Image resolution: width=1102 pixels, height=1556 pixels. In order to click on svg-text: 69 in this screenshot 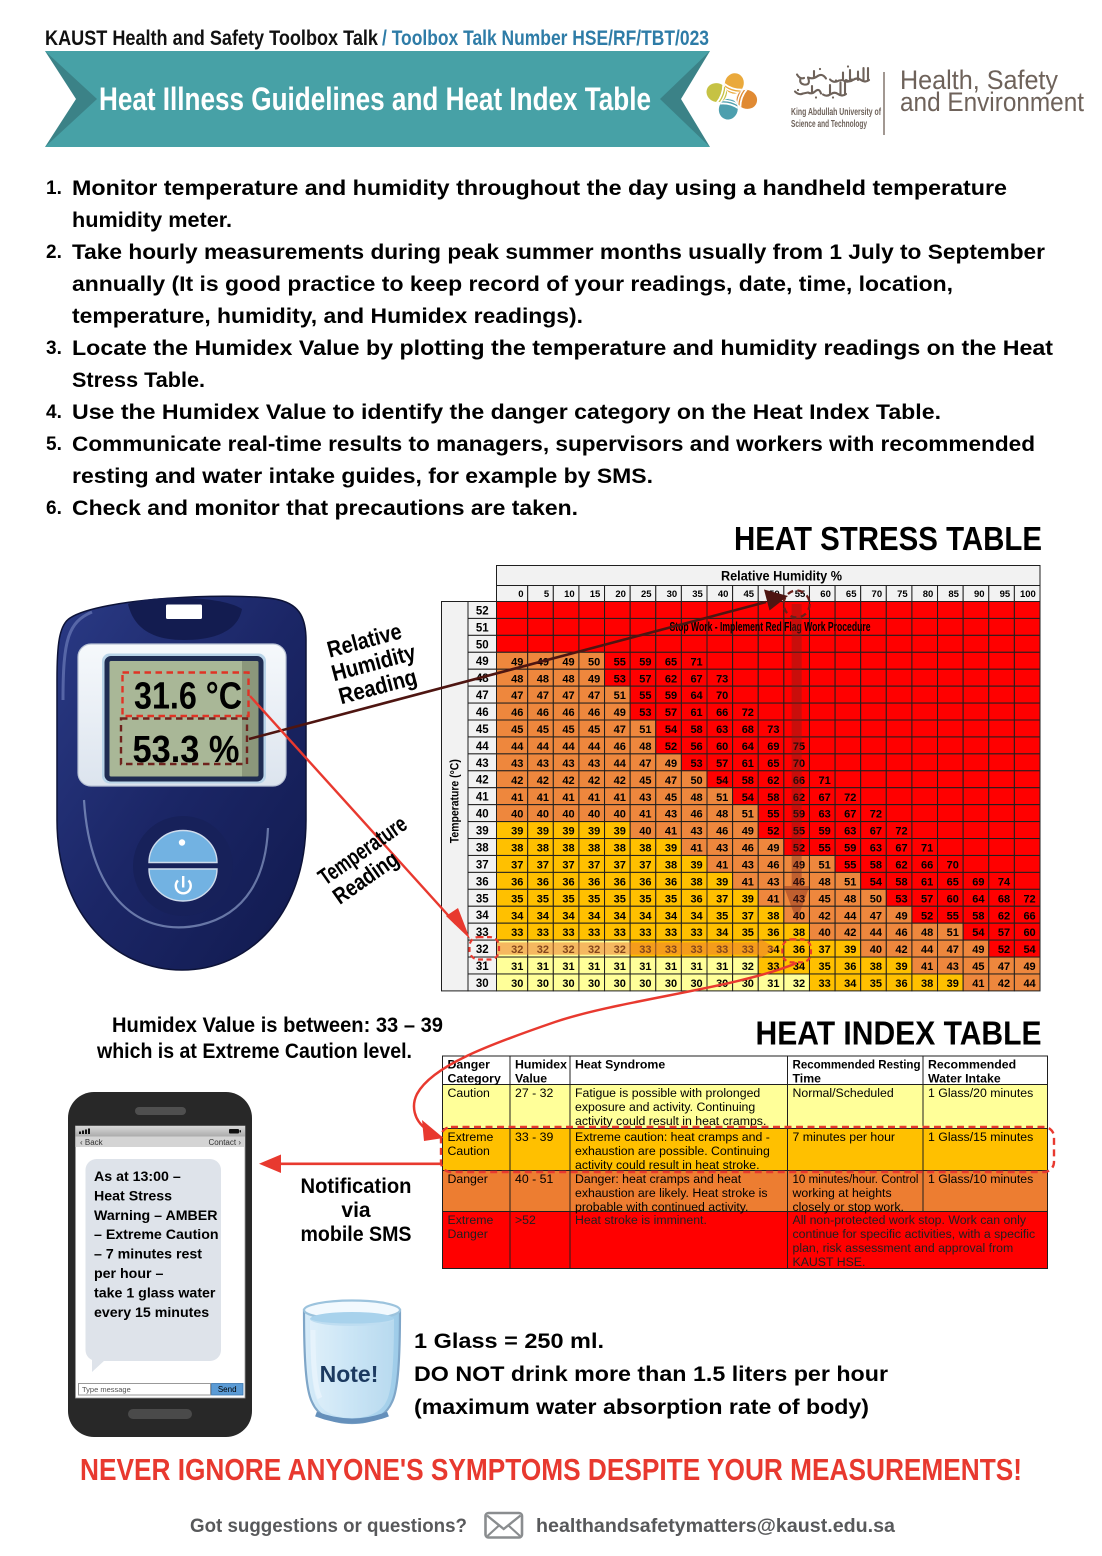, I will do `click(773, 747)`.